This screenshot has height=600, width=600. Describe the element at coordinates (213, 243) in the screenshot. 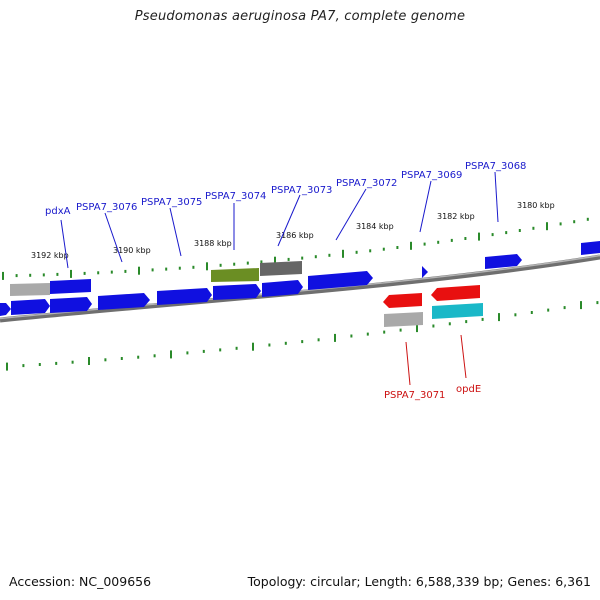

I see `scale-label-3188: 3188 kbp` at that location.